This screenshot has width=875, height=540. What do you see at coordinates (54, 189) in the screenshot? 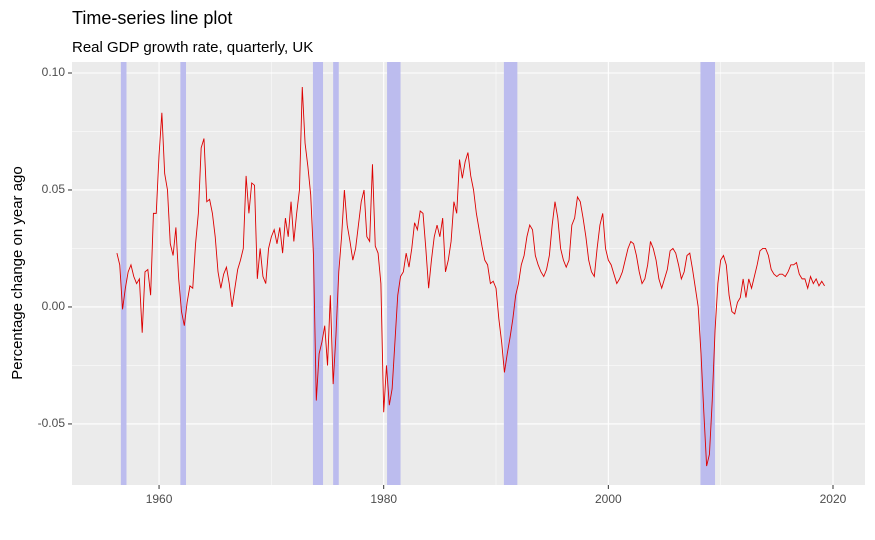
I see `y-tick-label: 0.05` at bounding box center [54, 189].